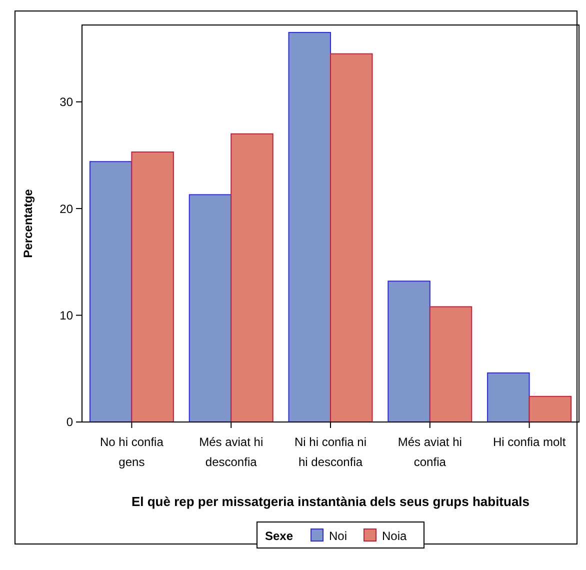  I want to click on x-tick-label: Més aviat hi confia, so click(430, 452).